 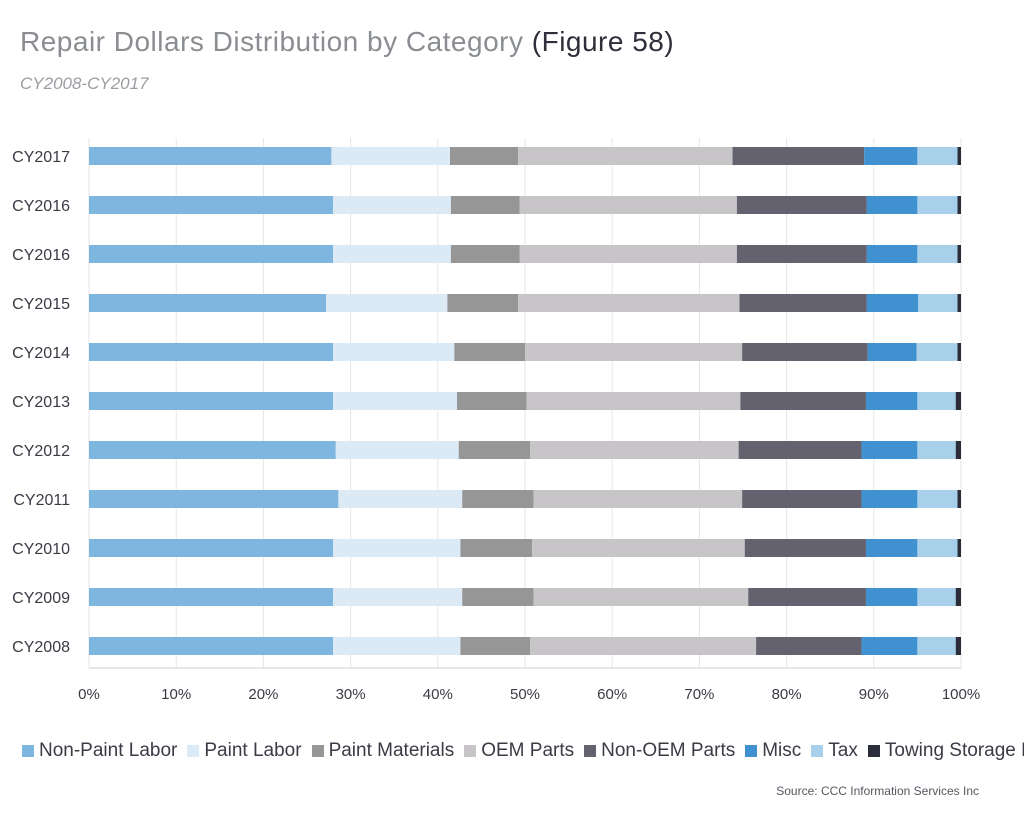 I want to click on legend-label: Paint Materials, so click(x=391, y=750).